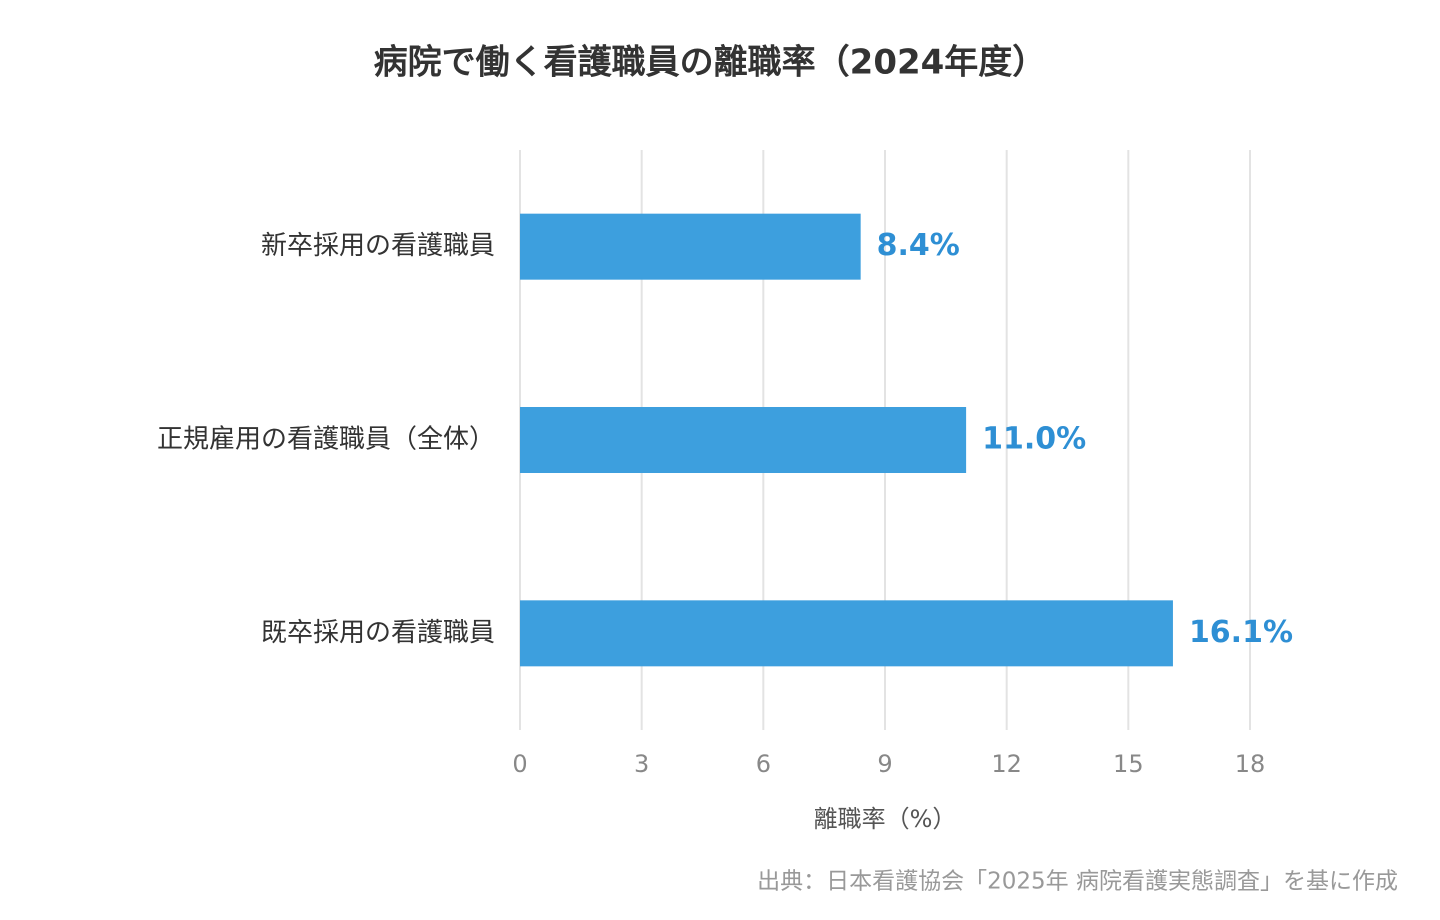  Describe the element at coordinates (326, 440) in the screenshot. I see `y-tick-label: 正規雇用の看護職員（全体）` at that location.